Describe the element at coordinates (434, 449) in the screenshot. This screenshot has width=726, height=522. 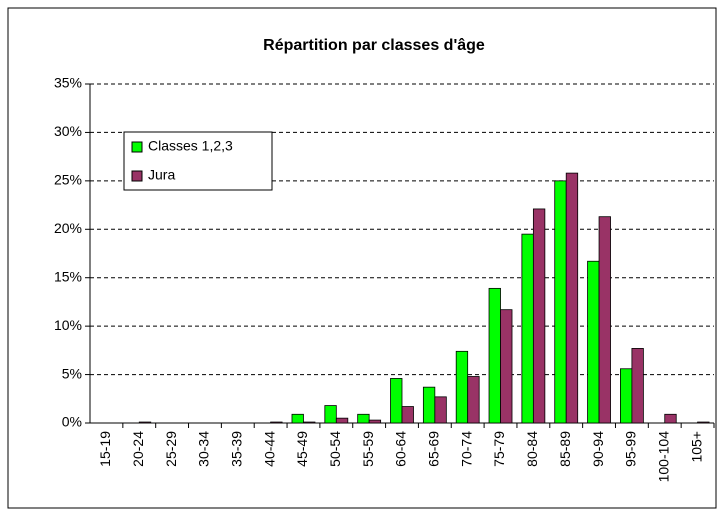
I see `x-tick-label: 65-69` at that location.